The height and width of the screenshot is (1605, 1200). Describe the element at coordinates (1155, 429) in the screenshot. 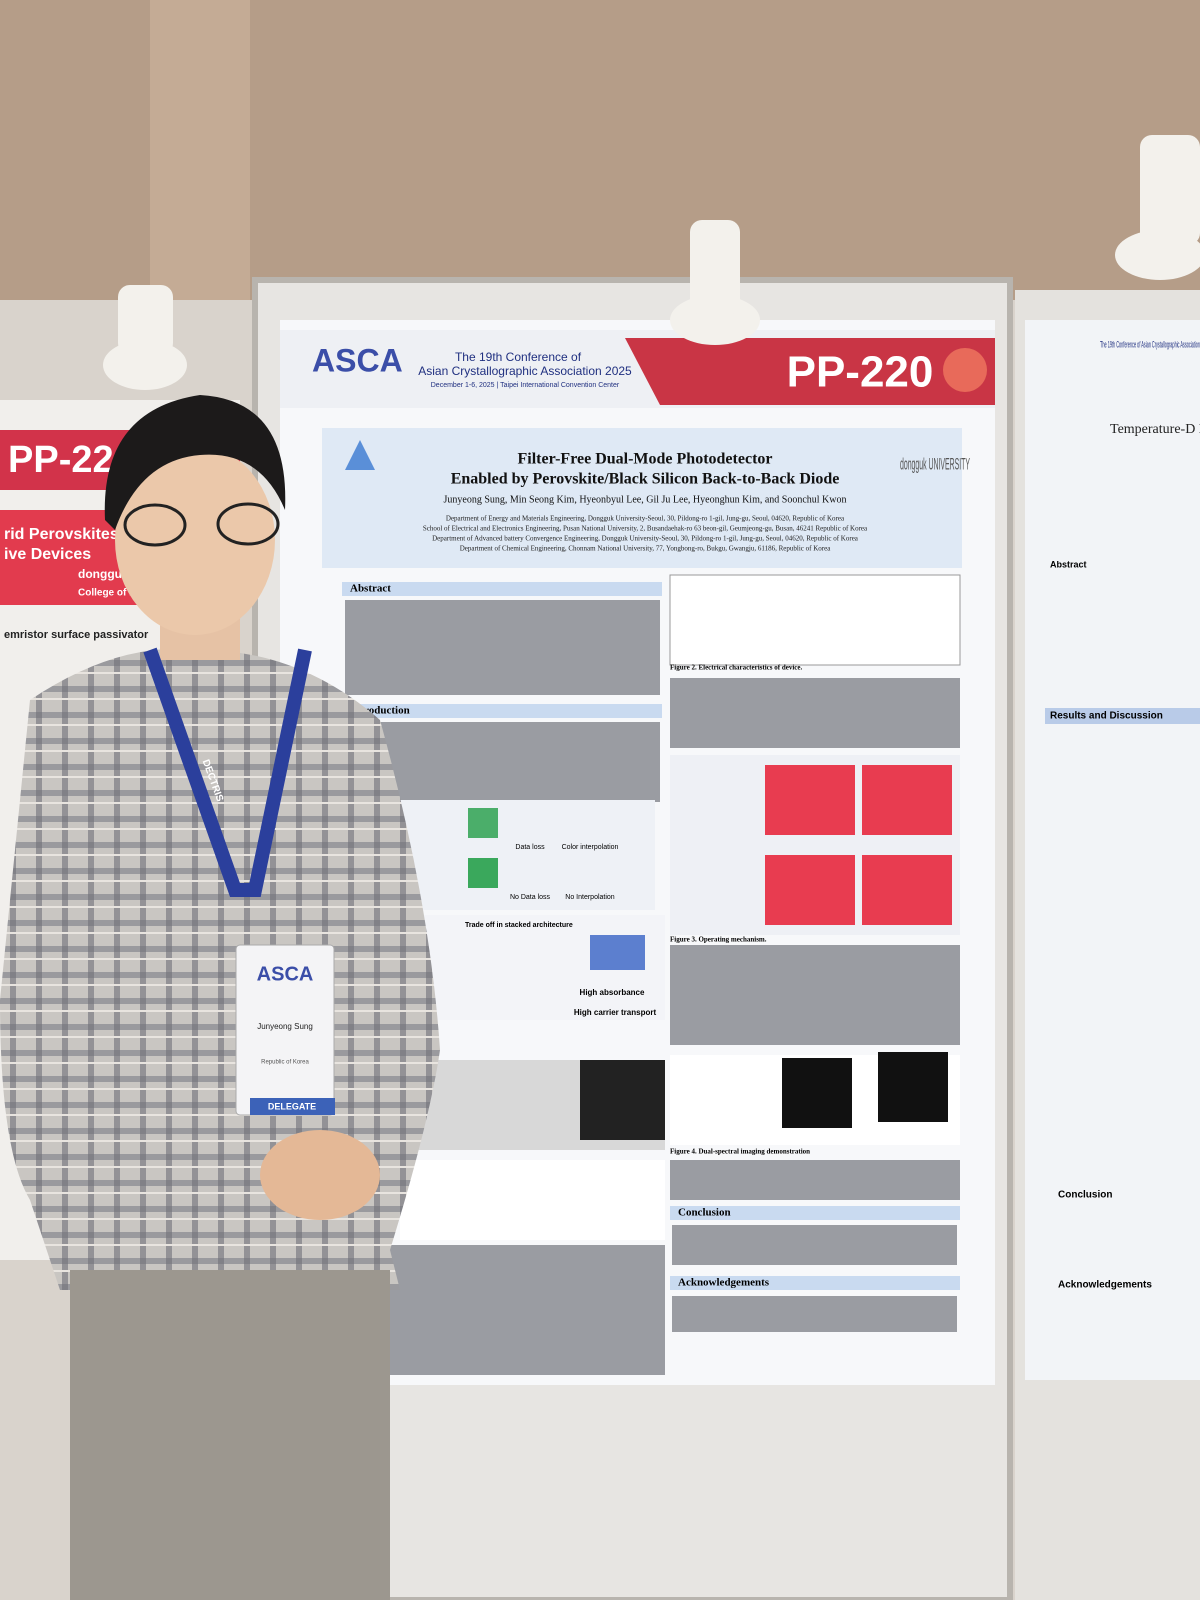

I see `right-poster-title: Temperature-D Enhanc` at that location.